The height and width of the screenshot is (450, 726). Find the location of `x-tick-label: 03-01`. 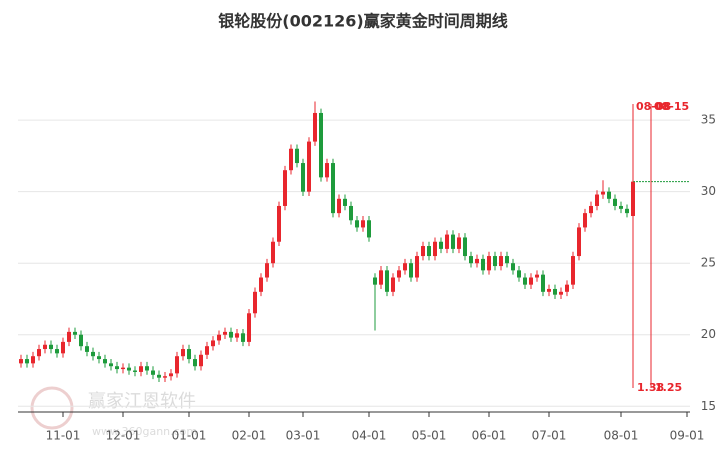

x-tick-label: 03-01 is located at coordinates (303, 436).